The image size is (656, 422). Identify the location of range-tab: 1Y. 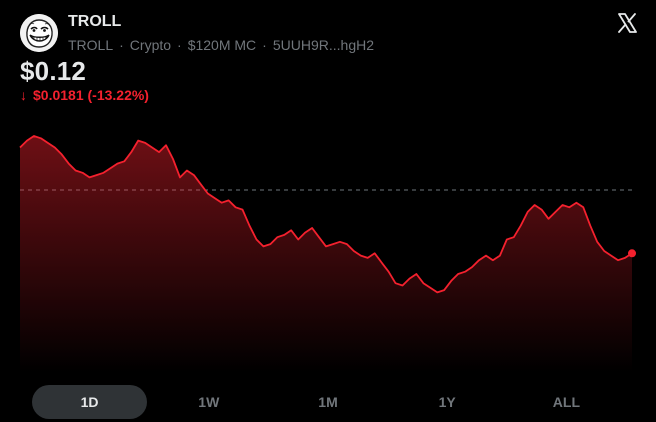
(447, 402).